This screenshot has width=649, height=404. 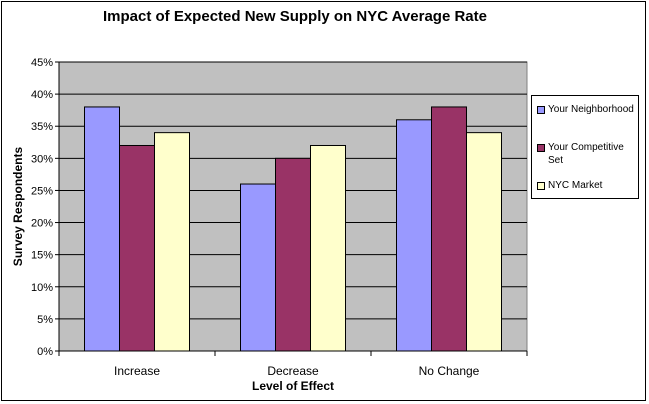 What do you see at coordinates (45, 207) in the screenshot?
I see `y-axis: 0% 5% 10% 15% 20% 25% 30% 35% 40% 45%` at bounding box center [45, 207].